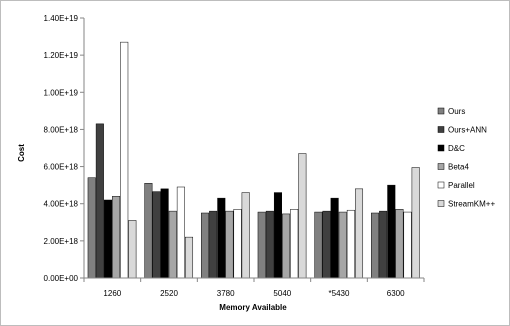  I want to click on legend-label: Ours, so click(456, 111).